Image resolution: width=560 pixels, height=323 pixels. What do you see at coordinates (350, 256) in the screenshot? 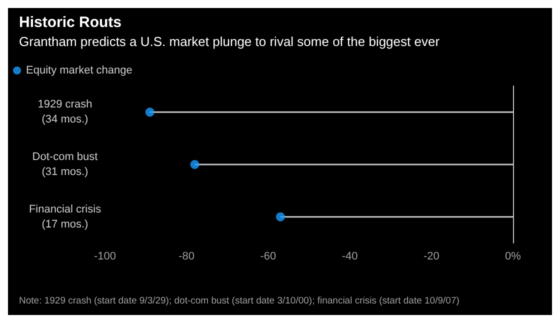
I see `x-tick-label: -40` at bounding box center [350, 256].